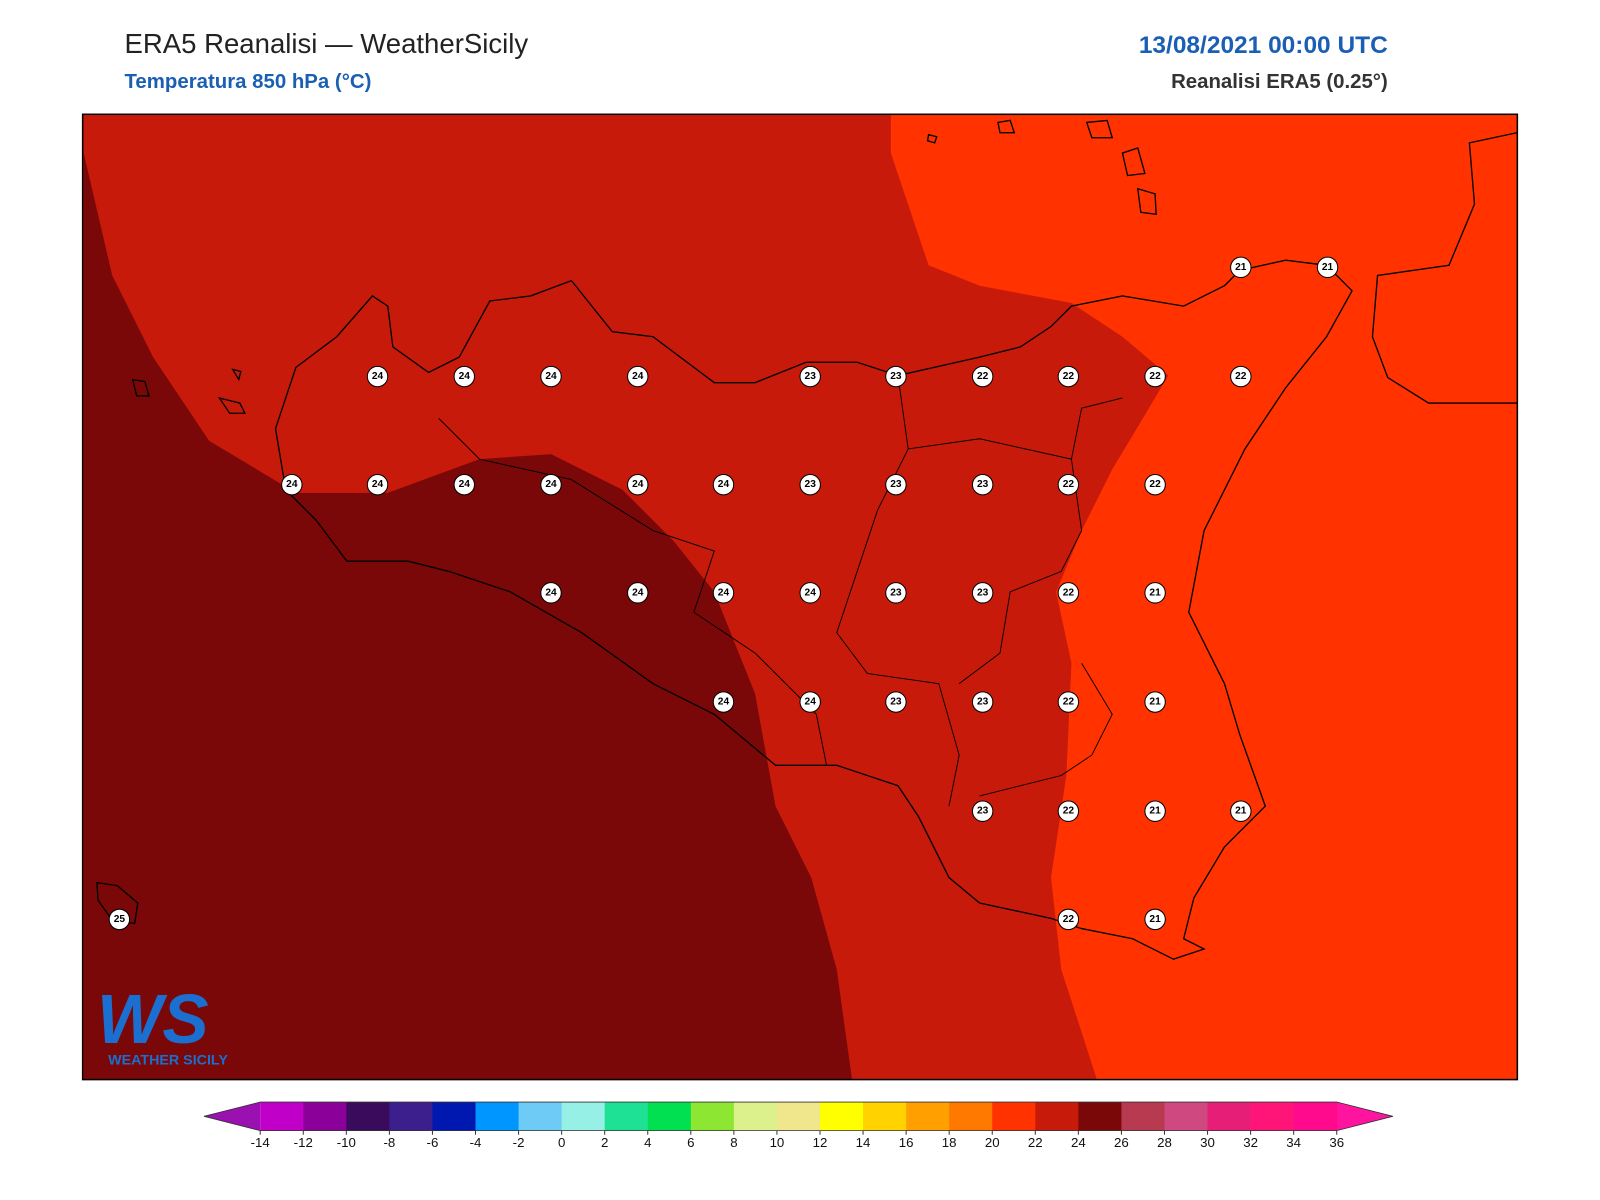  I want to click on colorbar-tick-label: 16, so click(906, 1142).